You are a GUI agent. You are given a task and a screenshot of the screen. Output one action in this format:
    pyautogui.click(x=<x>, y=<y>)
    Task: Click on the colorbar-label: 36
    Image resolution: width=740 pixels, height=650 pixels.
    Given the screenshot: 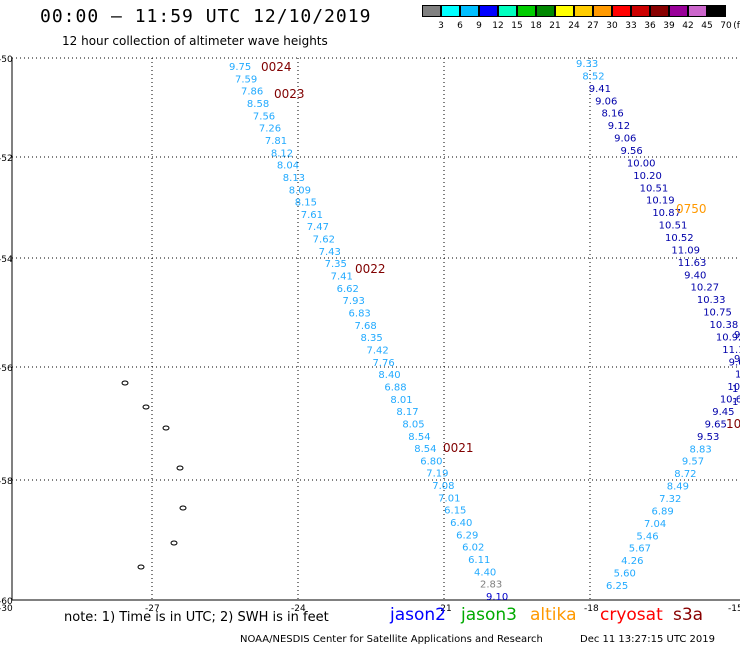 What is the action you would take?
    pyautogui.click(x=650, y=26)
    